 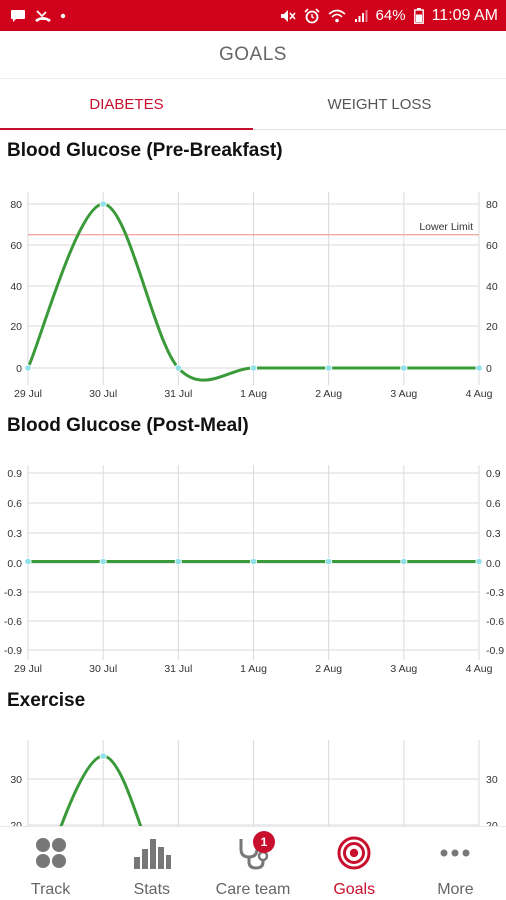 I want to click on tab-diabetes-label: DIABETES, so click(x=126, y=104).